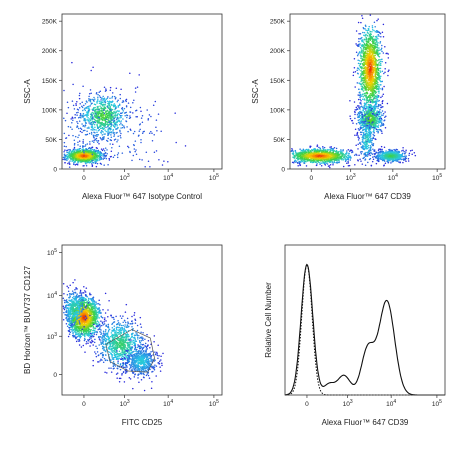 Image resolution: width=474 pixels, height=460 pixels. I want to click on y-tick-label-1-5: 250K, so click(50, 22).